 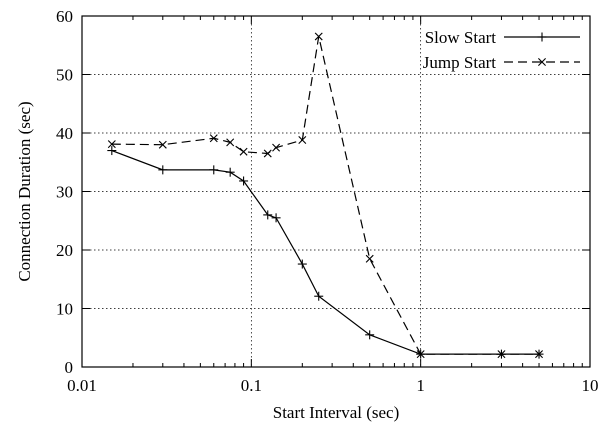 What do you see at coordinates (336, 412) in the screenshot?
I see `x-axis-title: Start Interval (sec)` at bounding box center [336, 412].